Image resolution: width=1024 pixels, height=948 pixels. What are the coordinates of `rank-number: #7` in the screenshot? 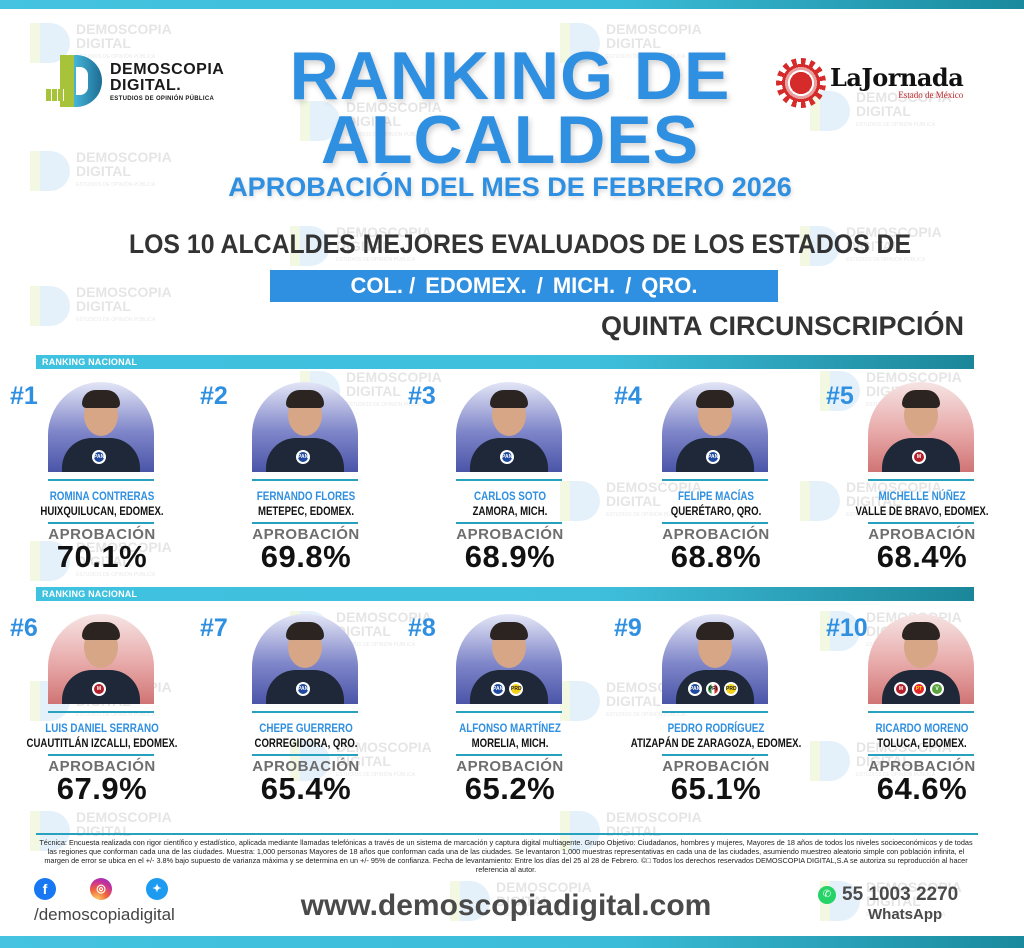 It's located at (214, 628).